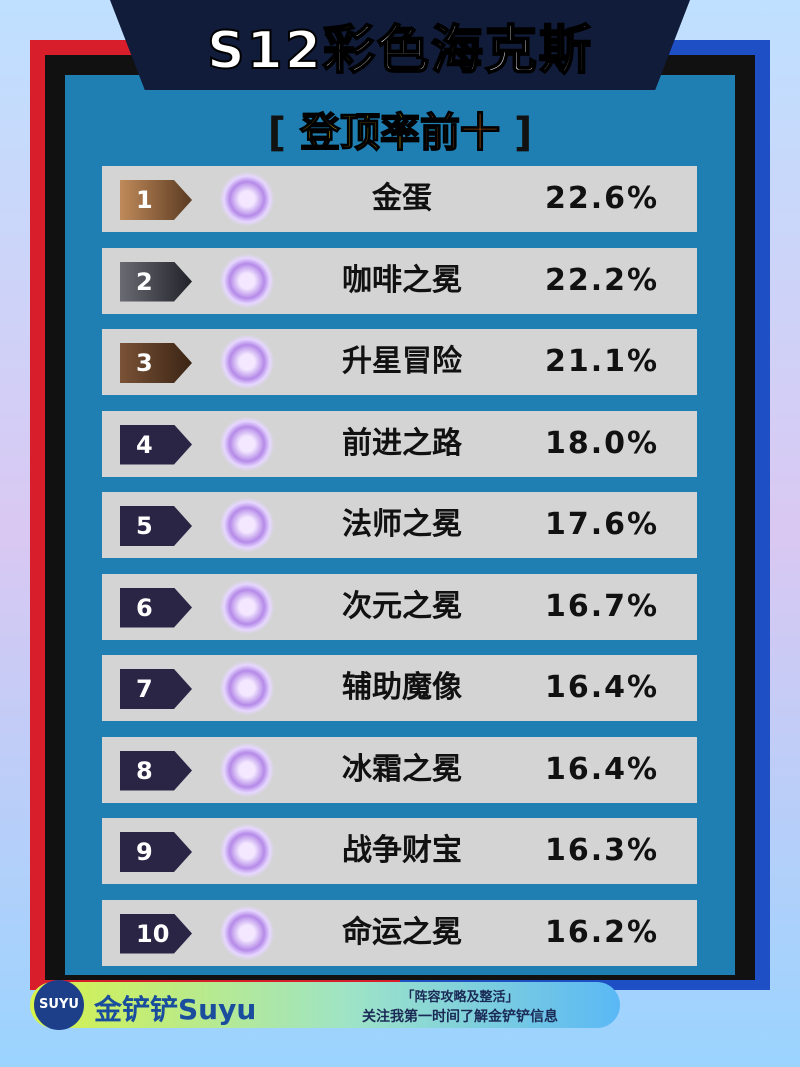 The width and height of the screenshot is (800, 1067). I want to click on row: 3 升星冒险 21.1%, so click(399, 362).